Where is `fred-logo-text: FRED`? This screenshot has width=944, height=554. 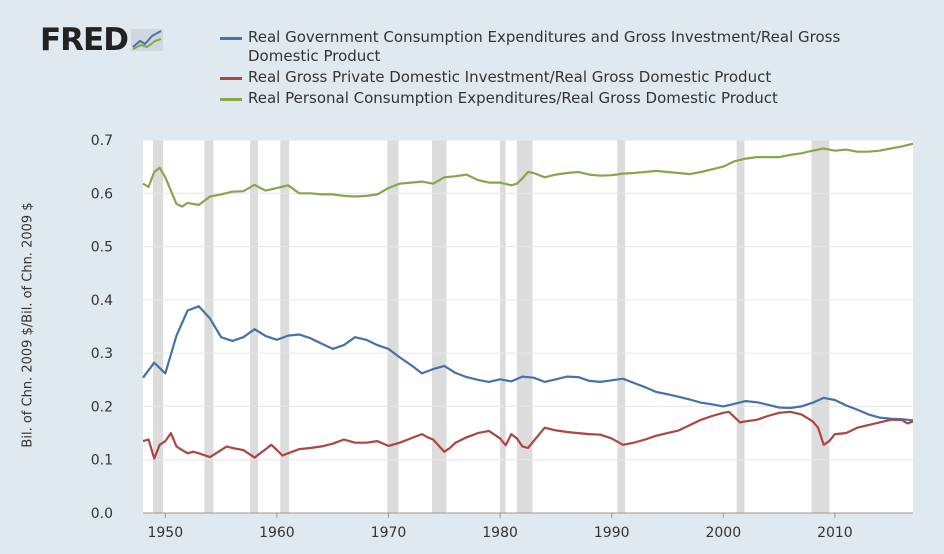 fred-logo-text: FRED is located at coordinates (84, 40).